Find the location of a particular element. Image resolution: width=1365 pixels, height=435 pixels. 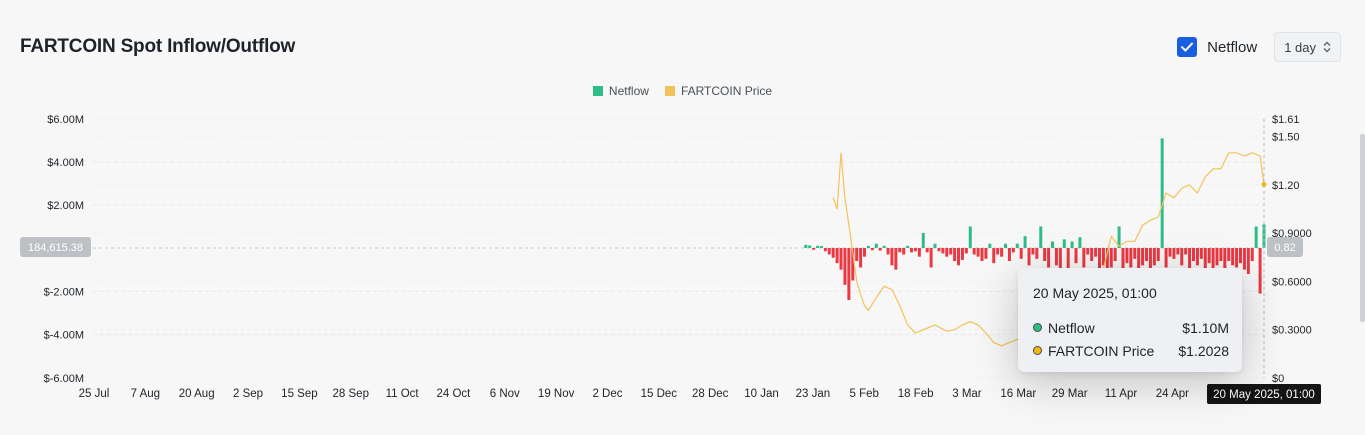

tooltip-price-value: $1.2028 is located at coordinates (1203, 350).